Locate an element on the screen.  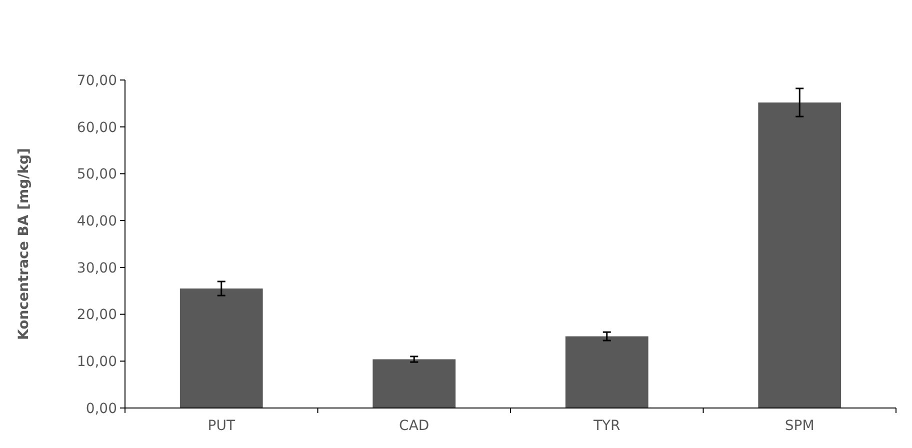
y-tick-label: 0,00 is located at coordinates (101, 408).